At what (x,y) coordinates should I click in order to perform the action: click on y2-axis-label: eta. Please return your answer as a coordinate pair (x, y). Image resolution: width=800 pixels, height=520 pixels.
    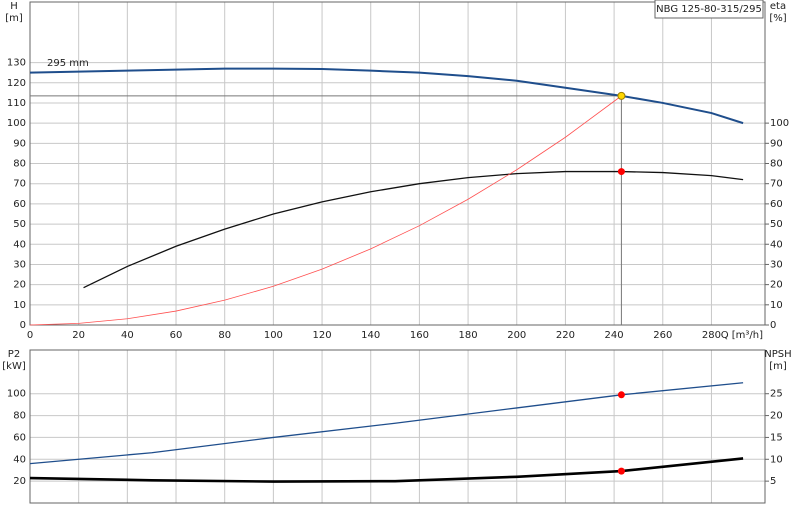
    Looking at the image, I should click on (778, 6).